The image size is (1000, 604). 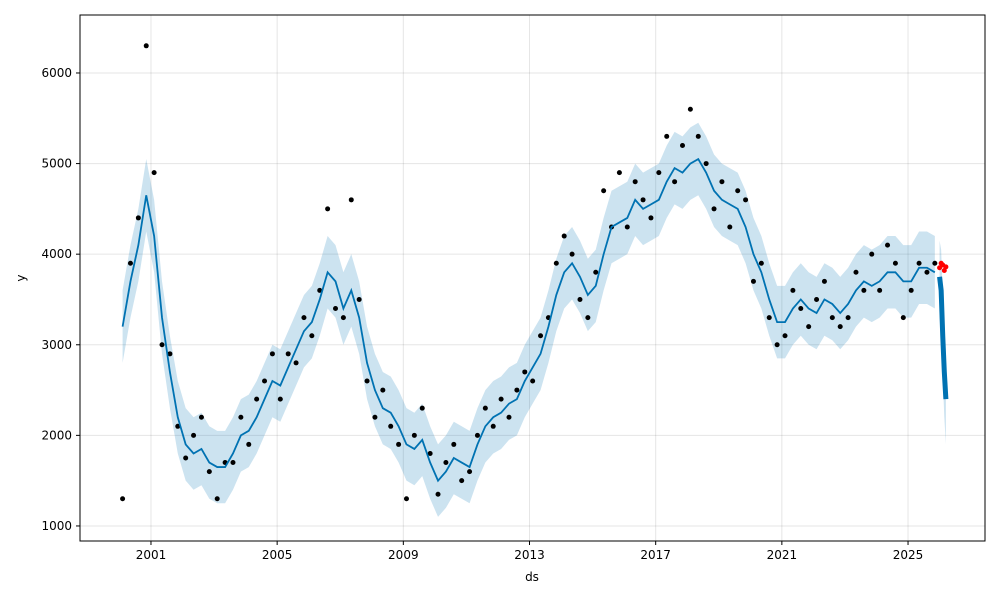 What do you see at coordinates (56, 73) in the screenshot?
I see `y-tick-label: 6000` at bounding box center [56, 73].